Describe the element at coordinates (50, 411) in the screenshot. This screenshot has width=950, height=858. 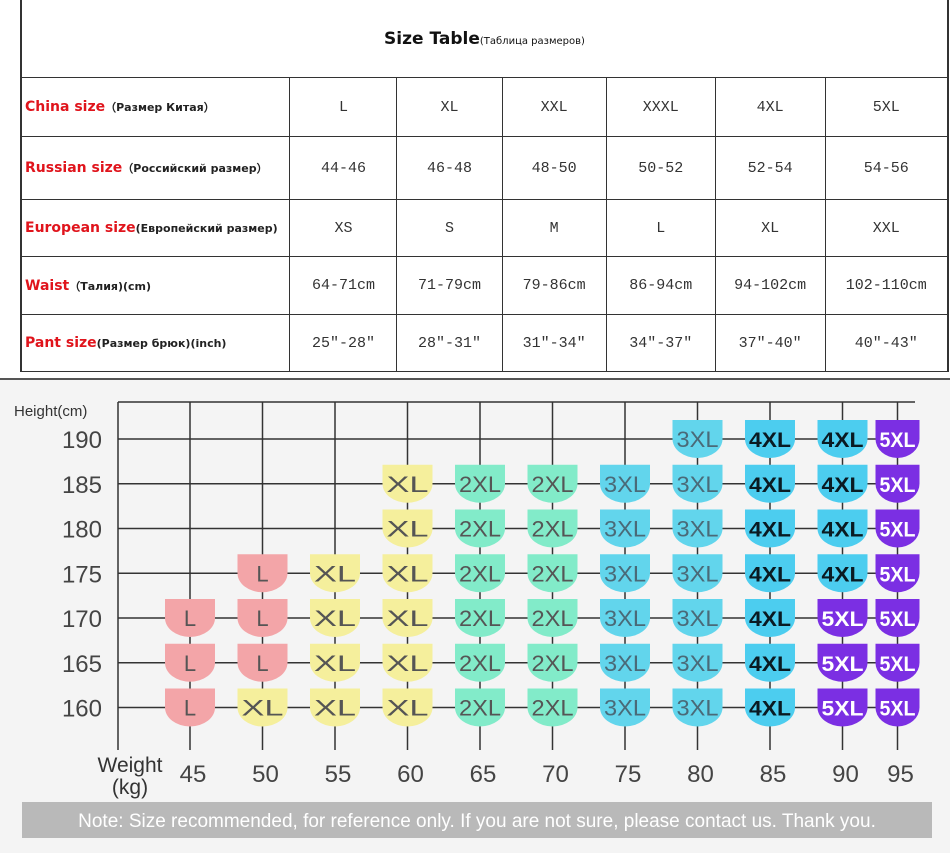
I see `y-axis-label: Height(cm)` at that location.